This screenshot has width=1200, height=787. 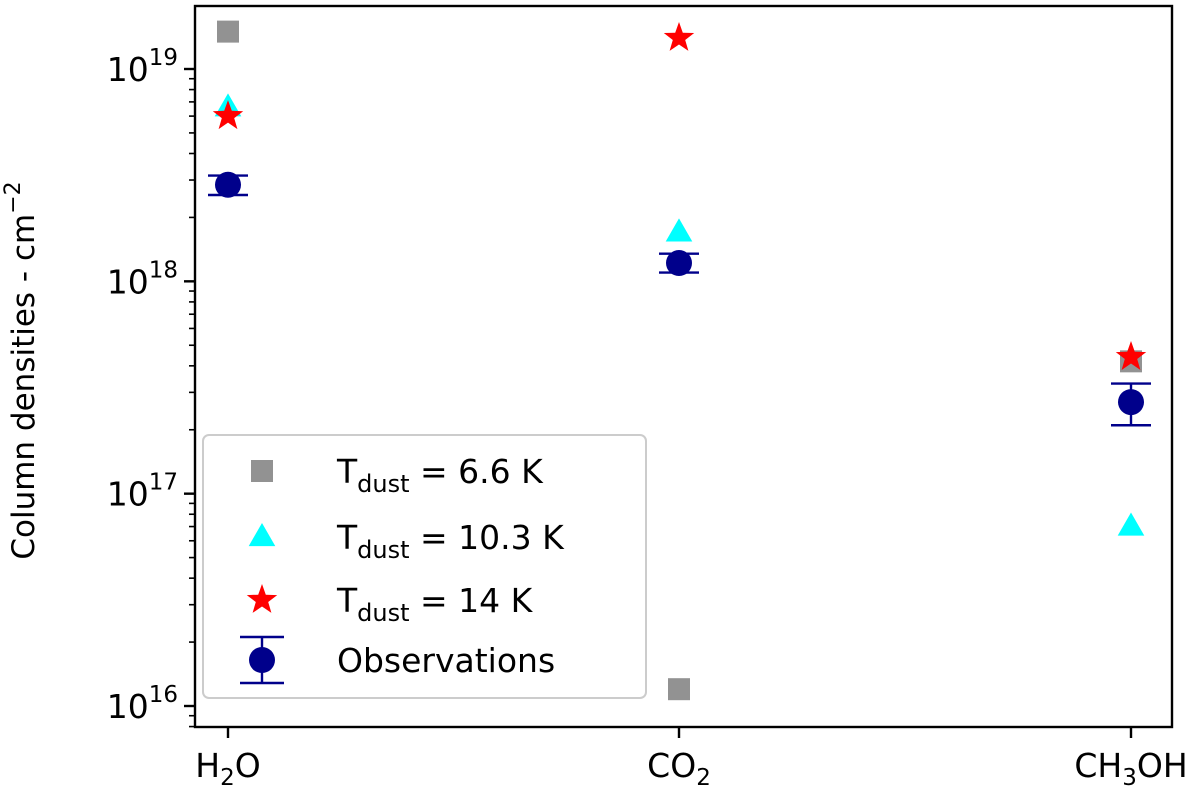 I want to click on legend-marker-star, so click(x=262, y=598).